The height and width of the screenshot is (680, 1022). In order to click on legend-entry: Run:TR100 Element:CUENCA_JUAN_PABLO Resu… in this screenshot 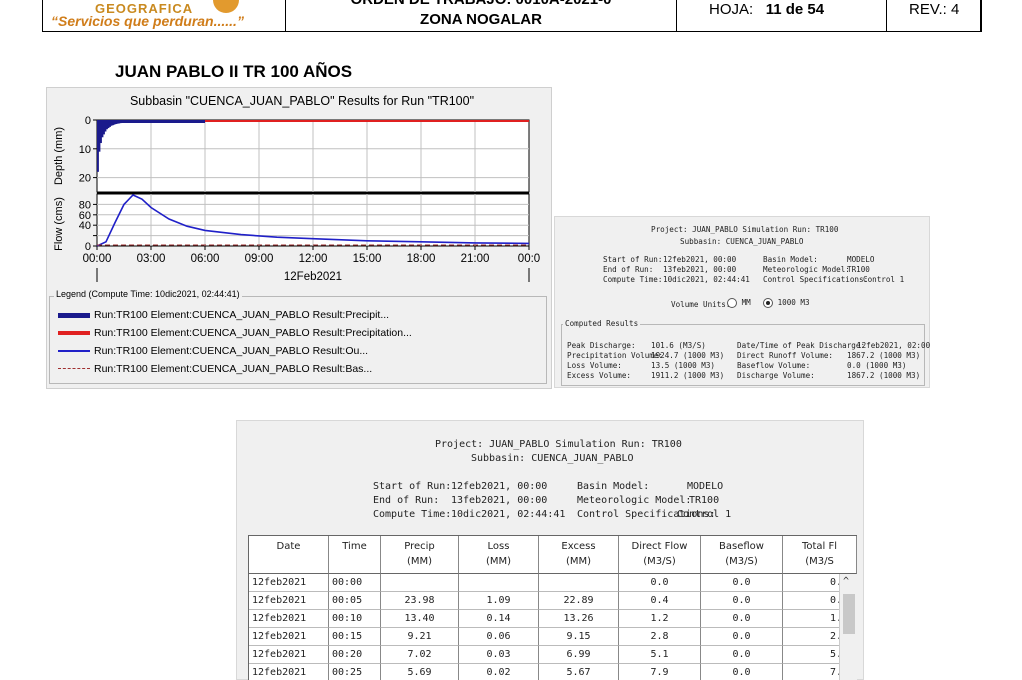, I will do `click(233, 369)`.